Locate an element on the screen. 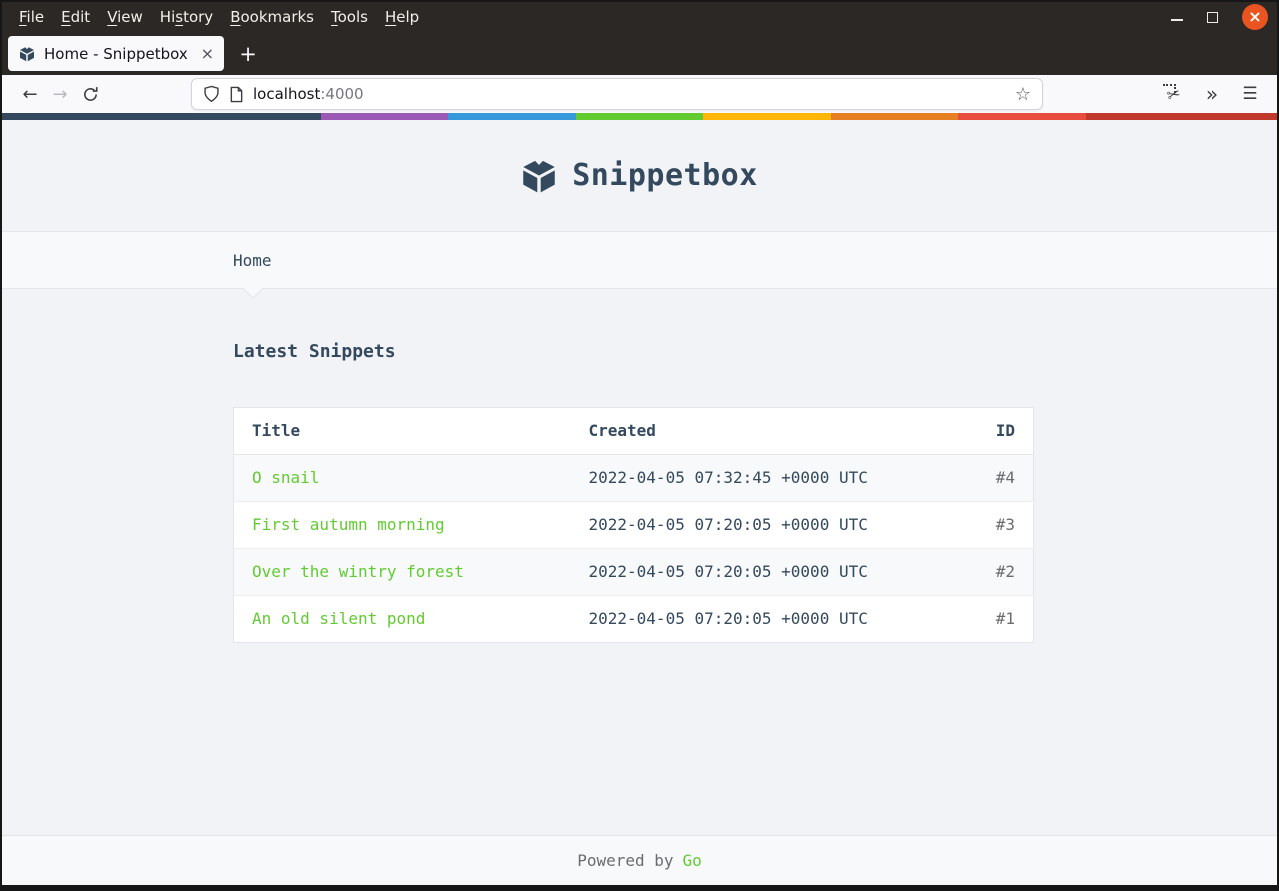 This screenshot has height=891, width=1279. menubar-item-file: File is located at coordinates (32, 17).